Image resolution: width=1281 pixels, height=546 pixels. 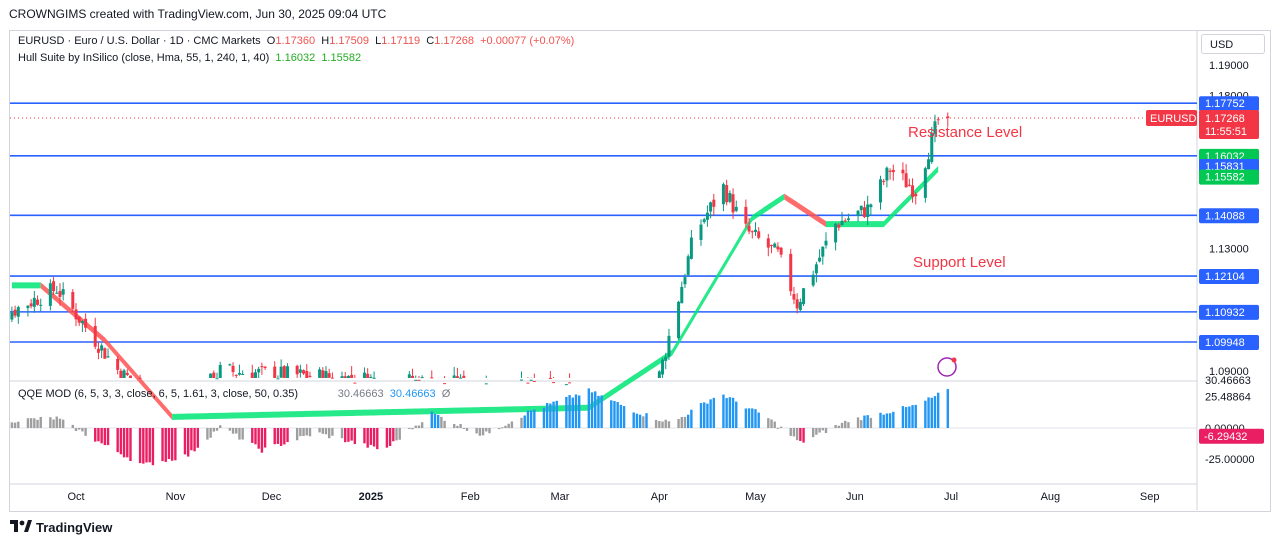 What do you see at coordinates (1173, 119) in the screenshot?
I see `symbol-badge-text: EURUSD` at bounding box center [1173, 119].